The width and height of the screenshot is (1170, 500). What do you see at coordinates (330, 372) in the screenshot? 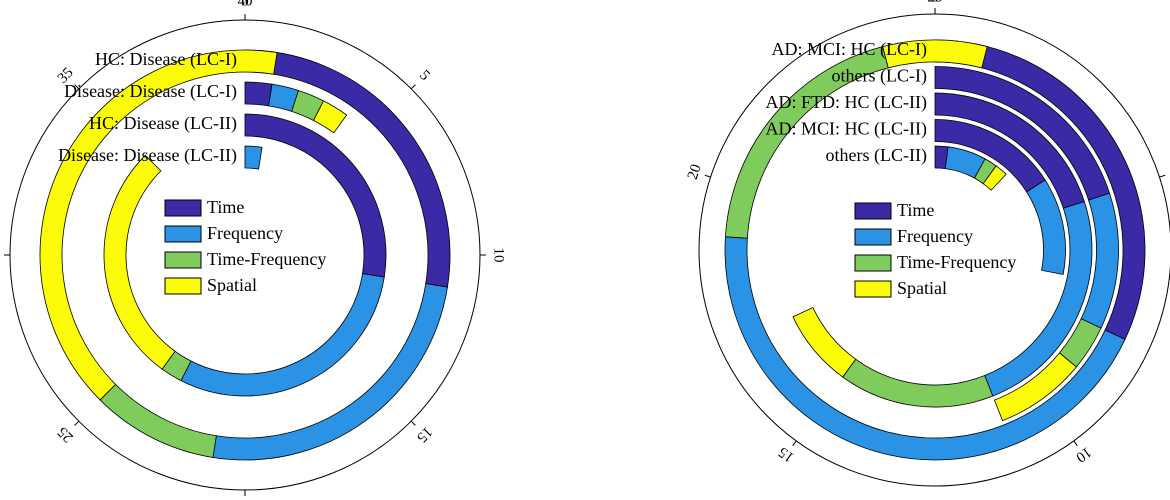
I see `bar-segment-frequency-hc-disease-lc-i` at bounding box center [330, 372].